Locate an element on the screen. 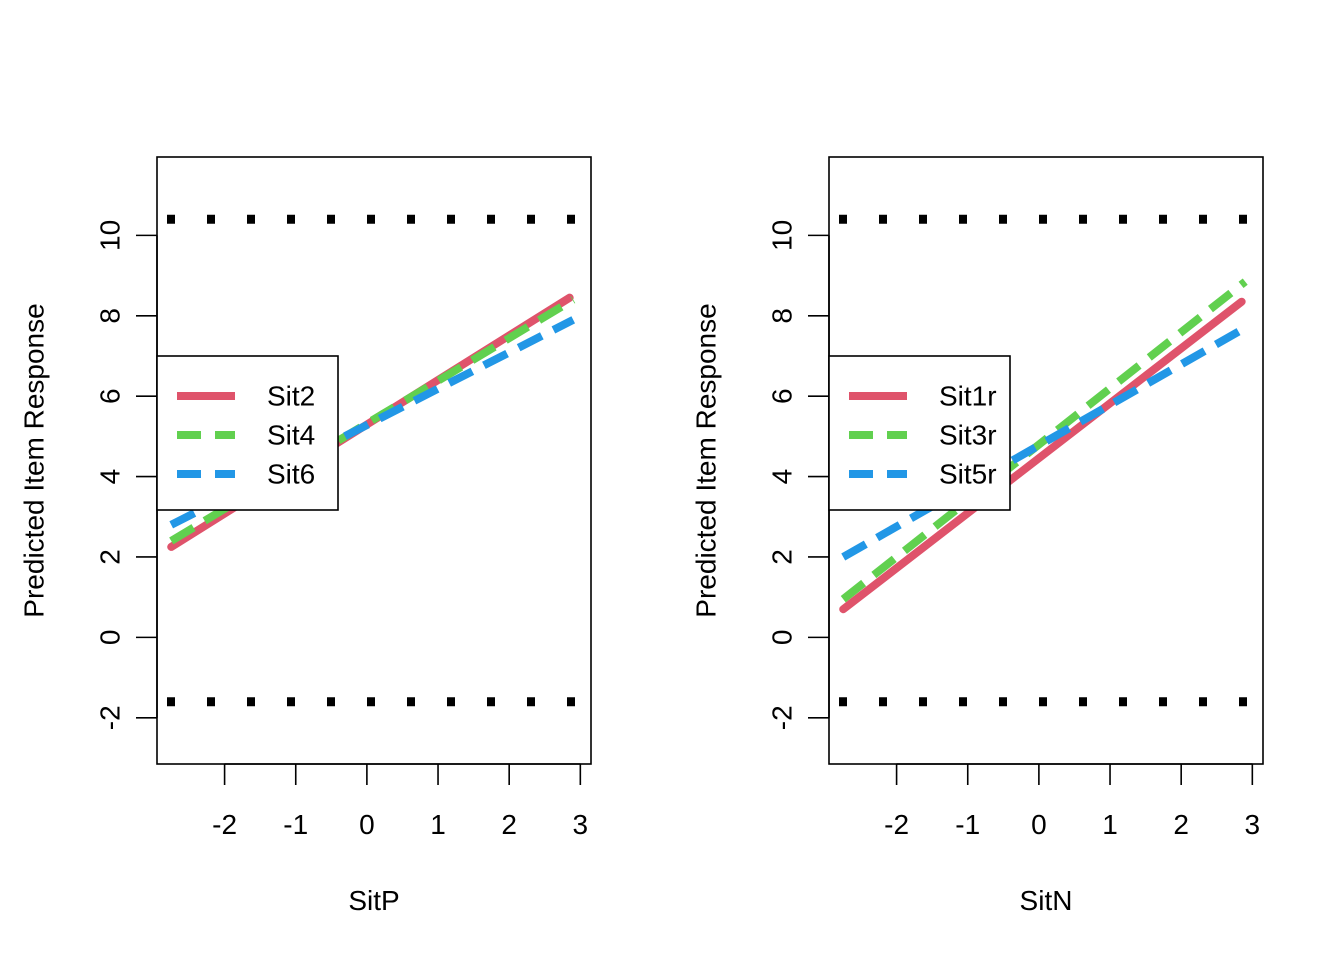  series-line-sit3r is located at coordinates (1044, 440).